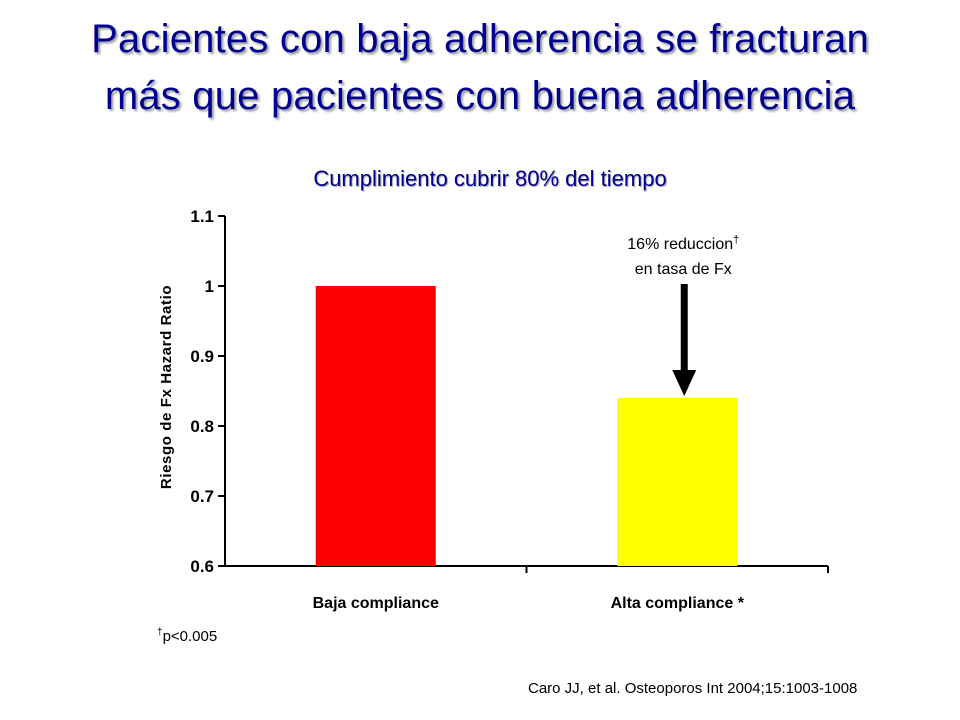  I want to click on chart-title: Cumplimiento cubrir 80% del tiempo, so click(490, 178).